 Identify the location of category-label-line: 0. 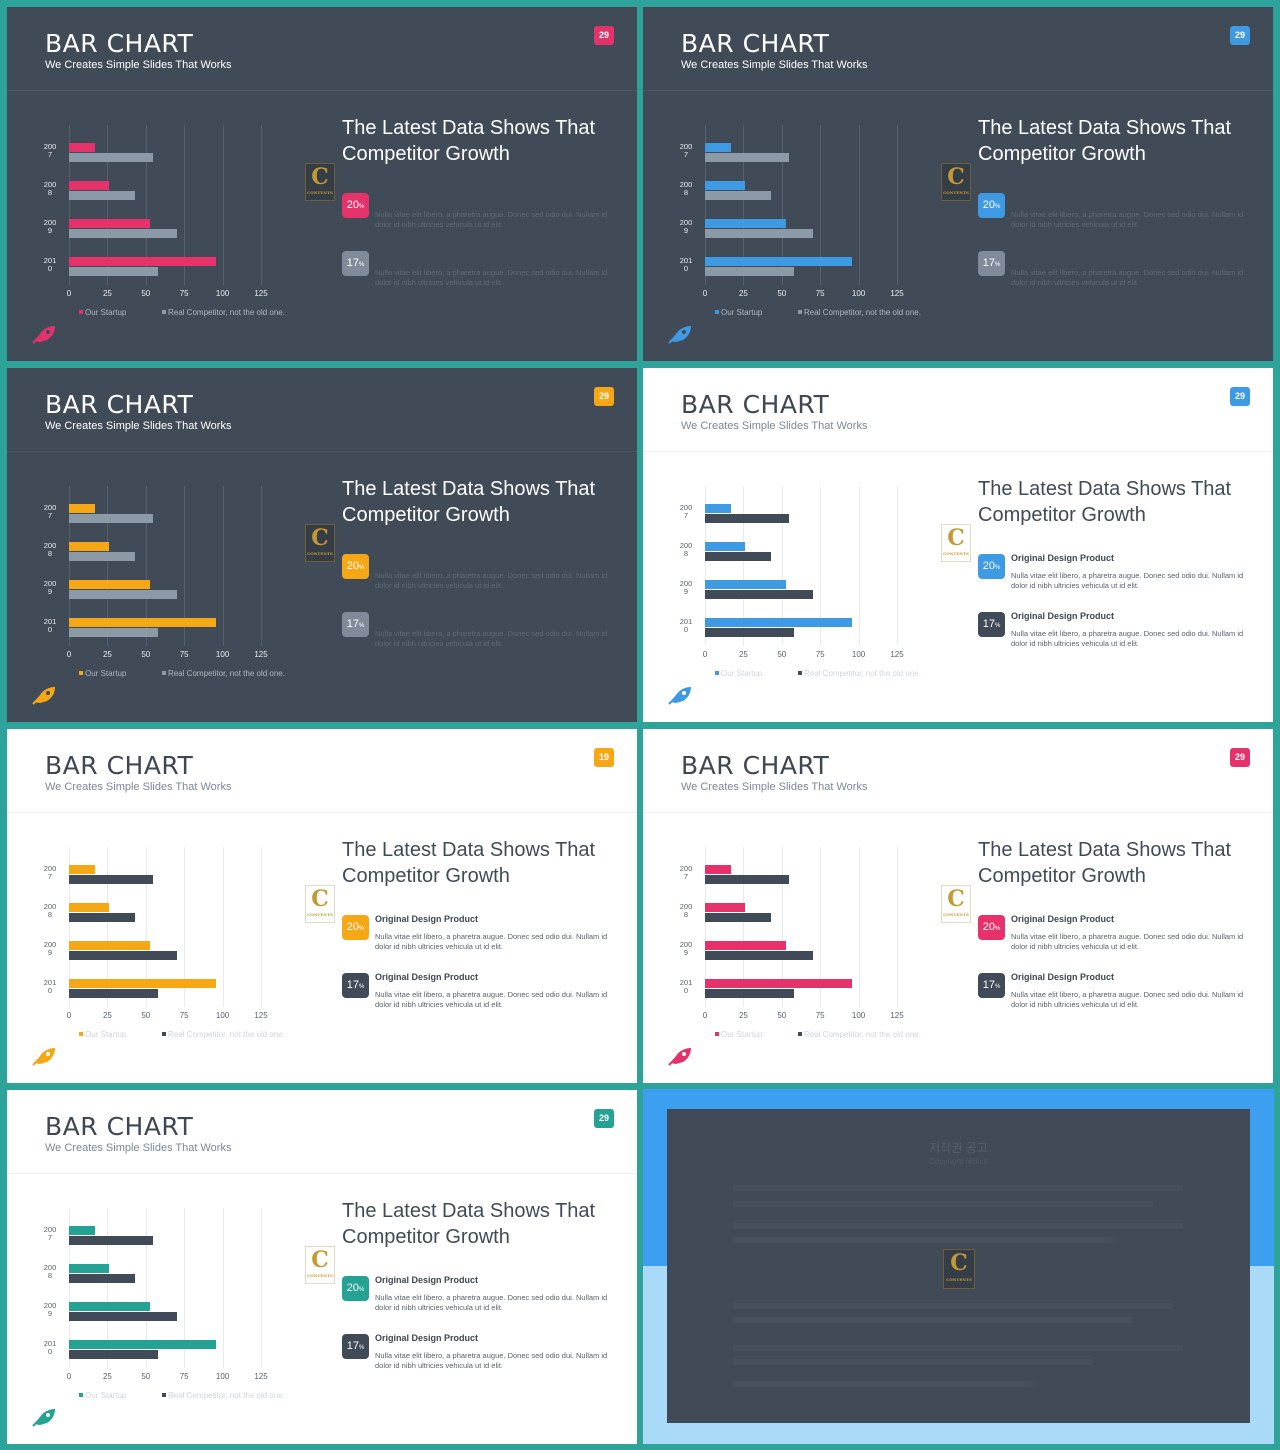
(50, 990).